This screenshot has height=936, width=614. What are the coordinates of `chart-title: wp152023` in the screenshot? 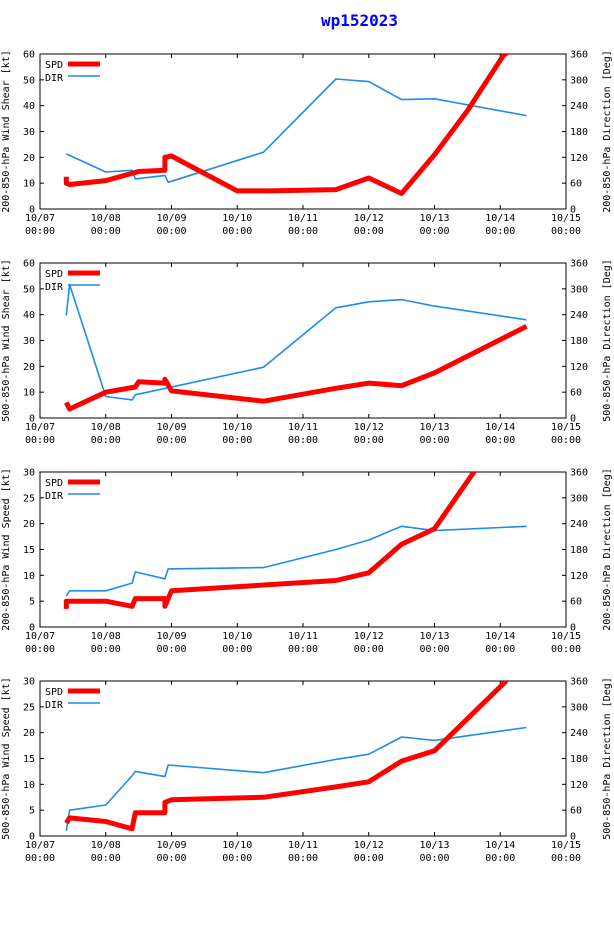 It's located at (307, 20).